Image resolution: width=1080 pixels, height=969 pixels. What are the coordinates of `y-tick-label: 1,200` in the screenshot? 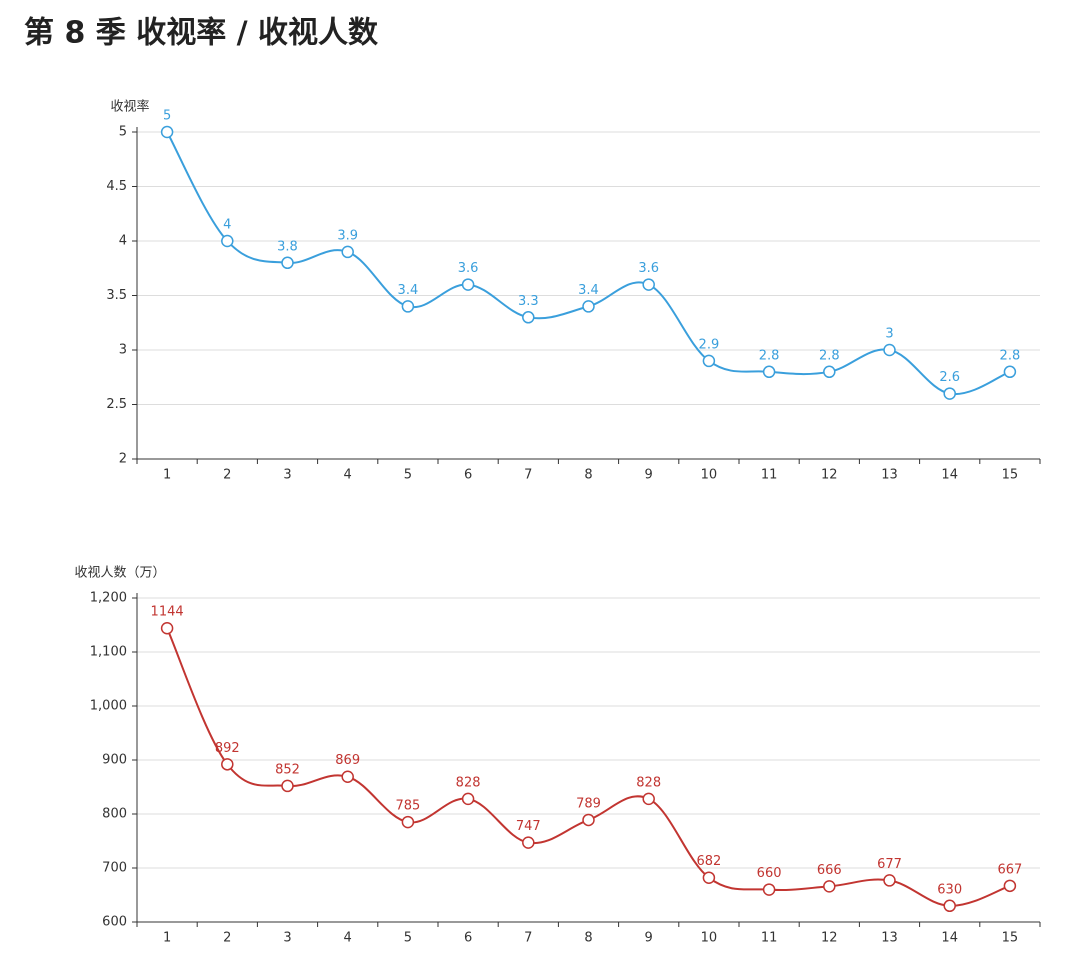 It's located at (108, 598).